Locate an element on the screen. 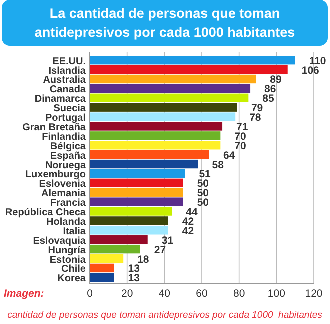 This screenshot has height=324, width=330. y-tick-label: Gran Bretaña is located at coordinates (54, 128).